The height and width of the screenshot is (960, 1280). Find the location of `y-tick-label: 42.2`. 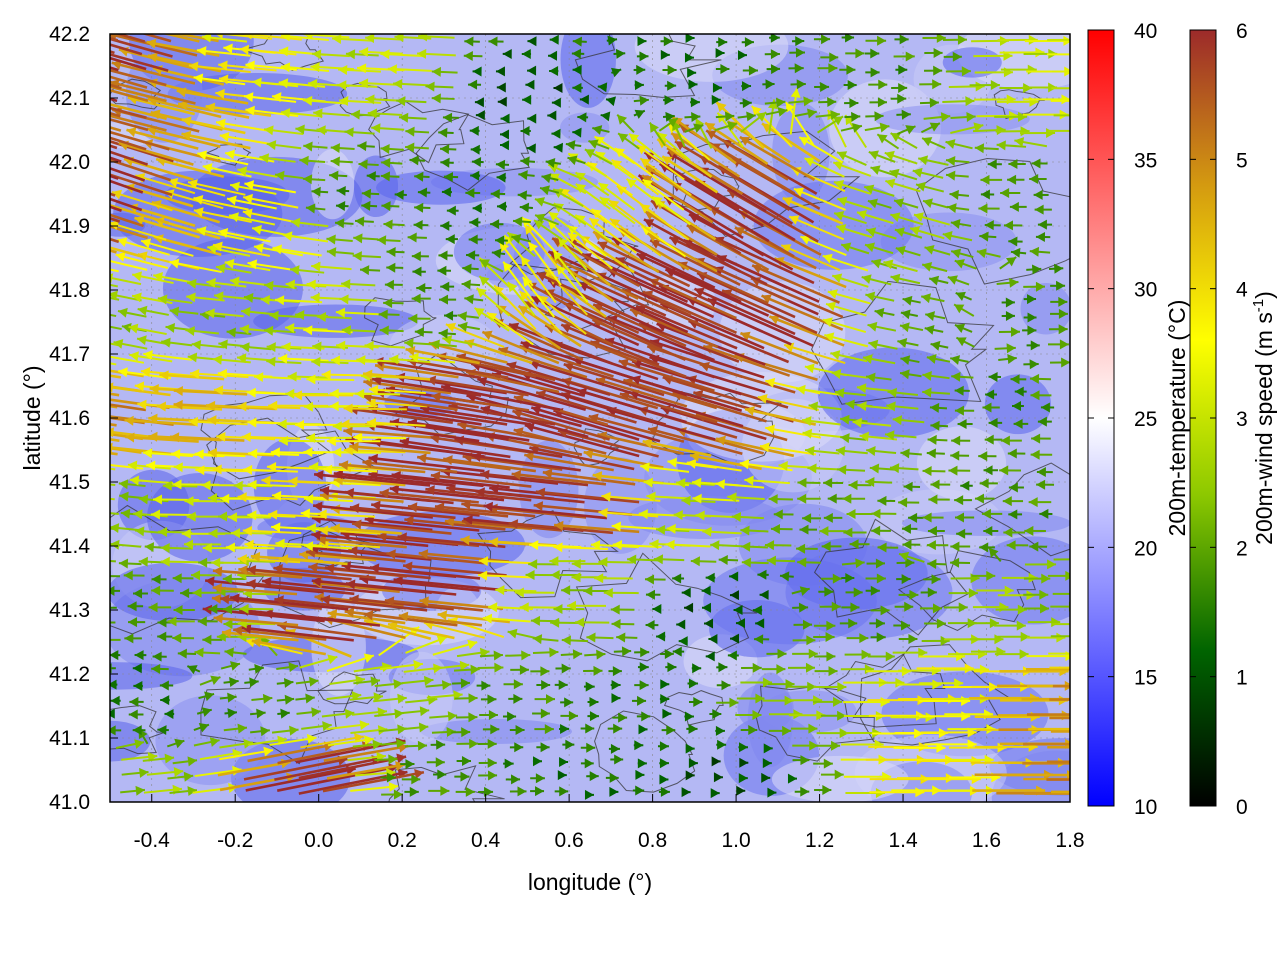

y-tick-label: 42.2 is located at coordinates (69, 34).